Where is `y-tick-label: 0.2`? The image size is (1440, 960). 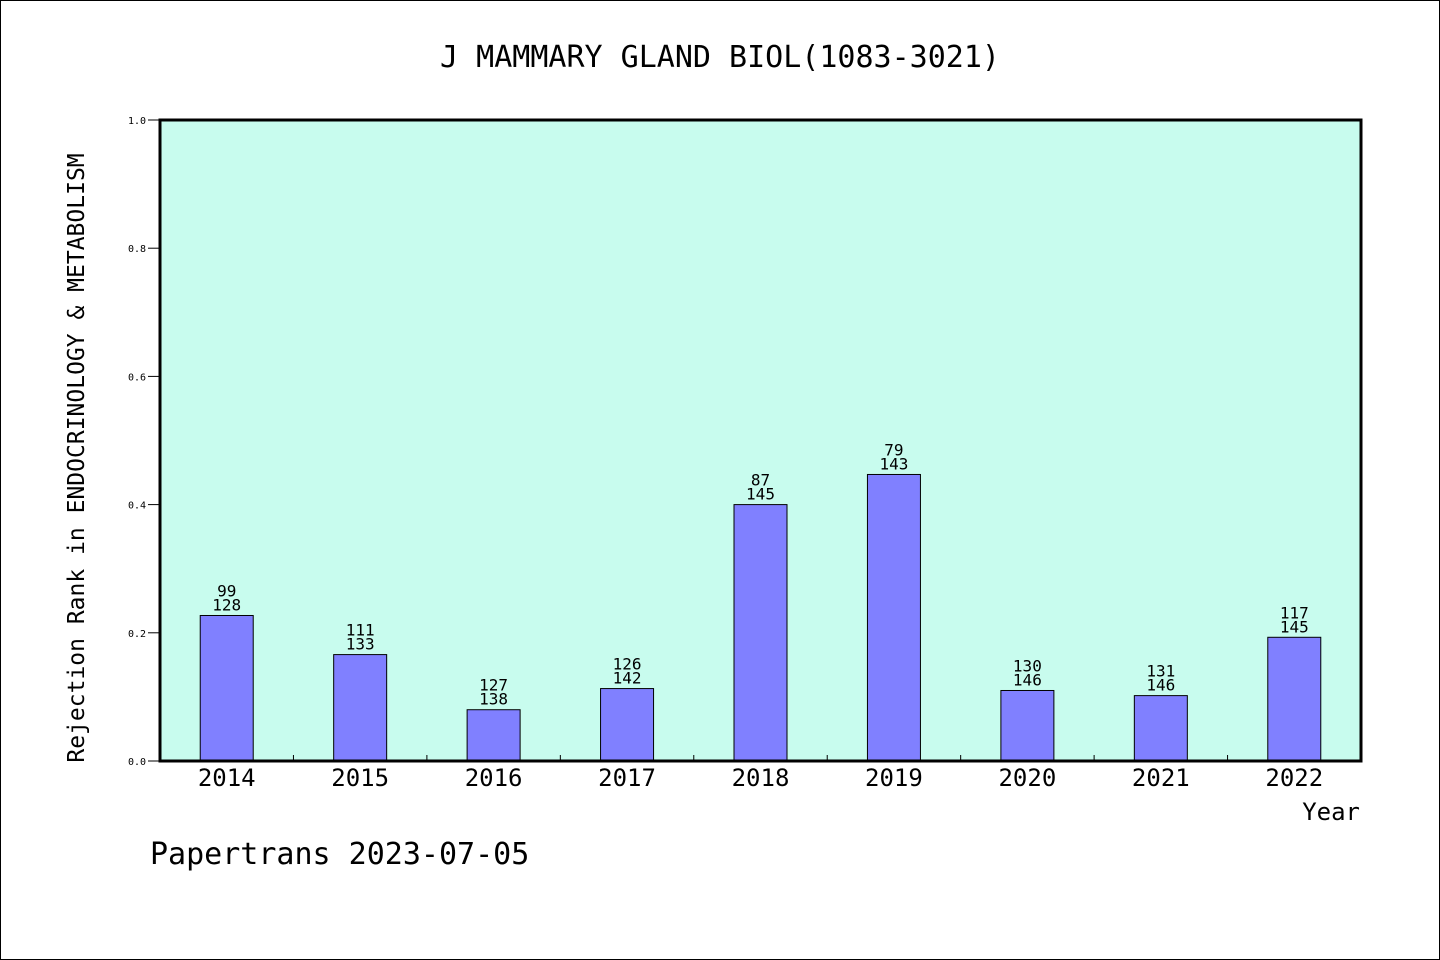
y-tick-label: 0.2 is located at coordinates (137, 634).